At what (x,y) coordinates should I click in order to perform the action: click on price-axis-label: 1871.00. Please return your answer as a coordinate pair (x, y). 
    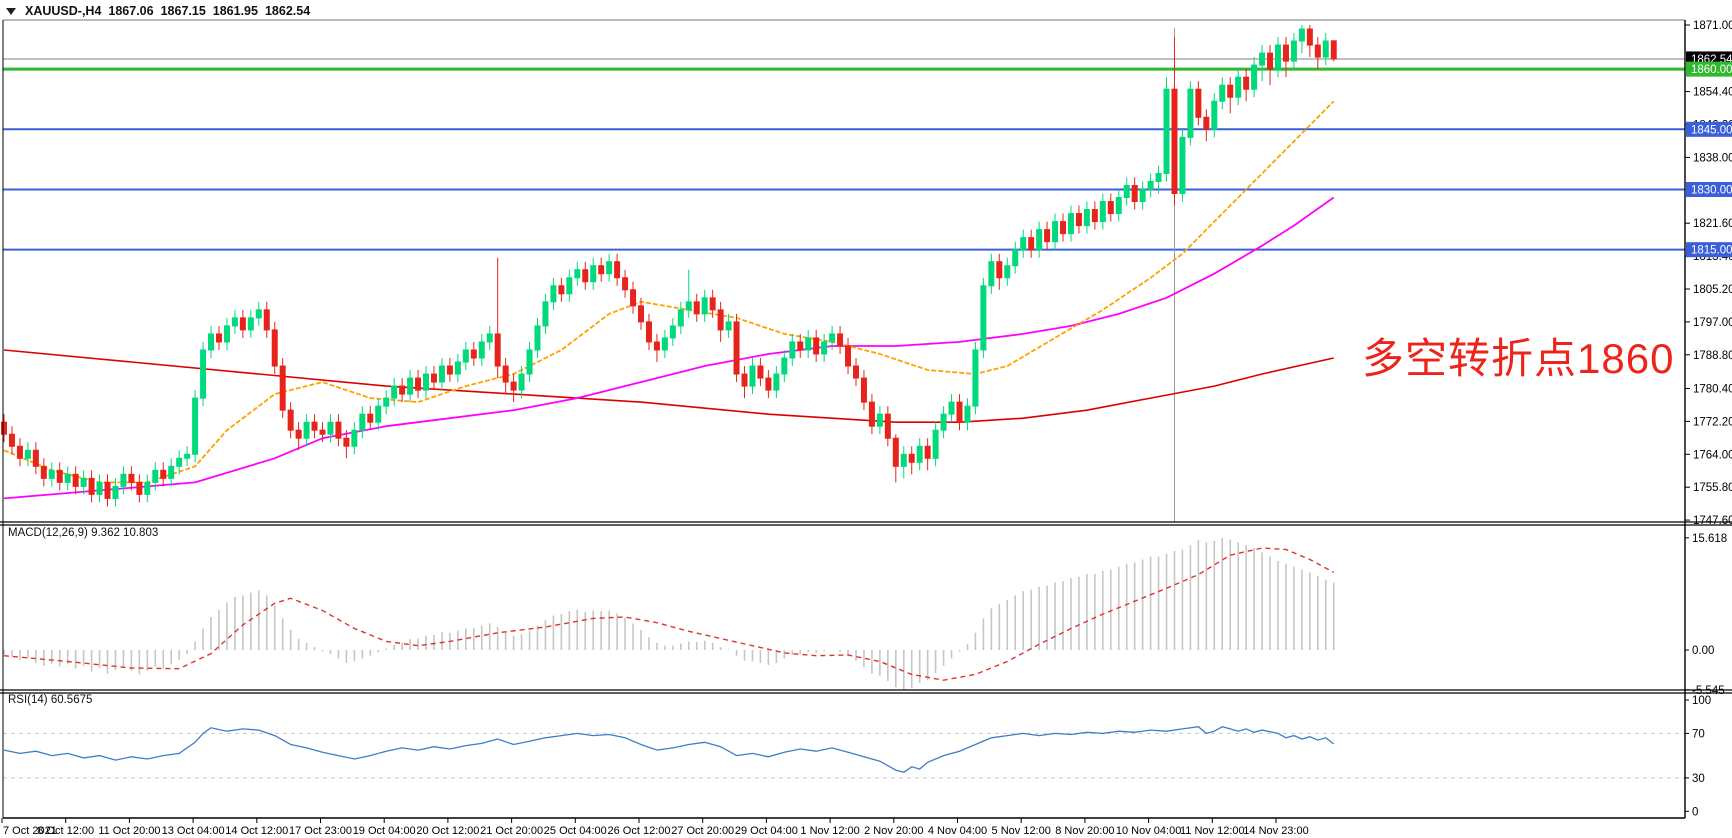
    Looking at the image, I should click on (1712, 26).